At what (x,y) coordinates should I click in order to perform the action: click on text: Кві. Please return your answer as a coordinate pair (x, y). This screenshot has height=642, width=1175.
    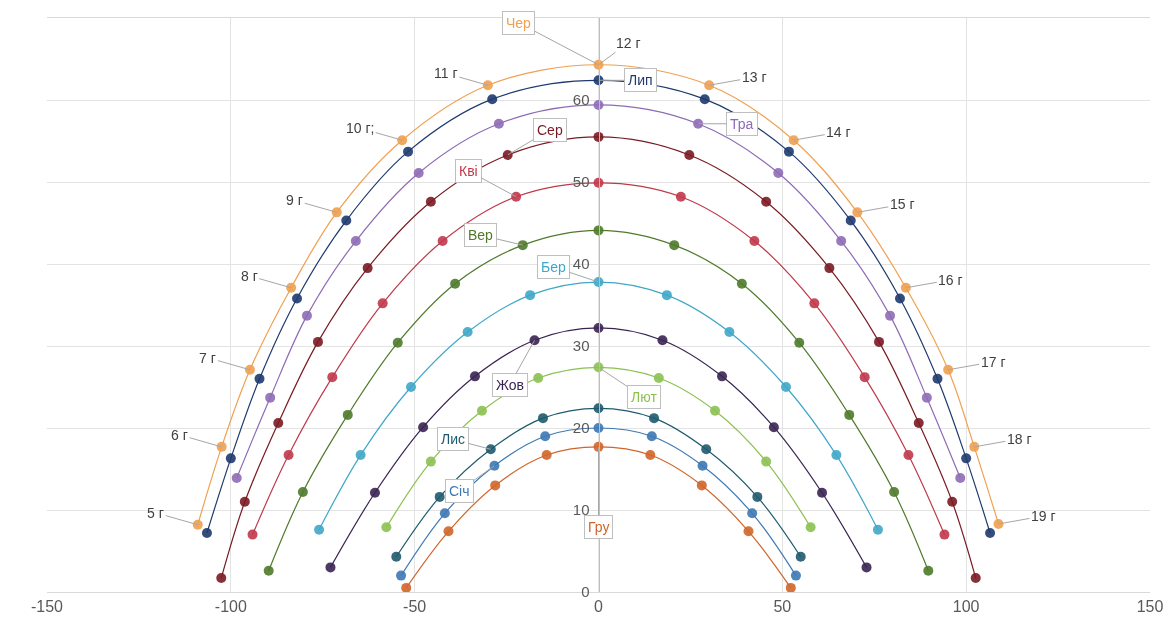
    Looking at the image, I should click on (468, 171).